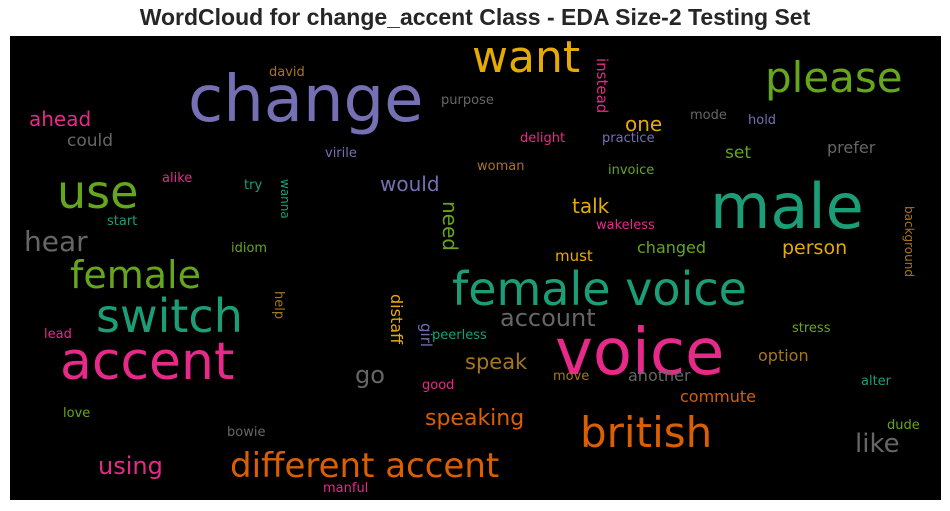 The width and height of the screenshot is (950, 511). I want to click on word-would: would, so click(410, 184).